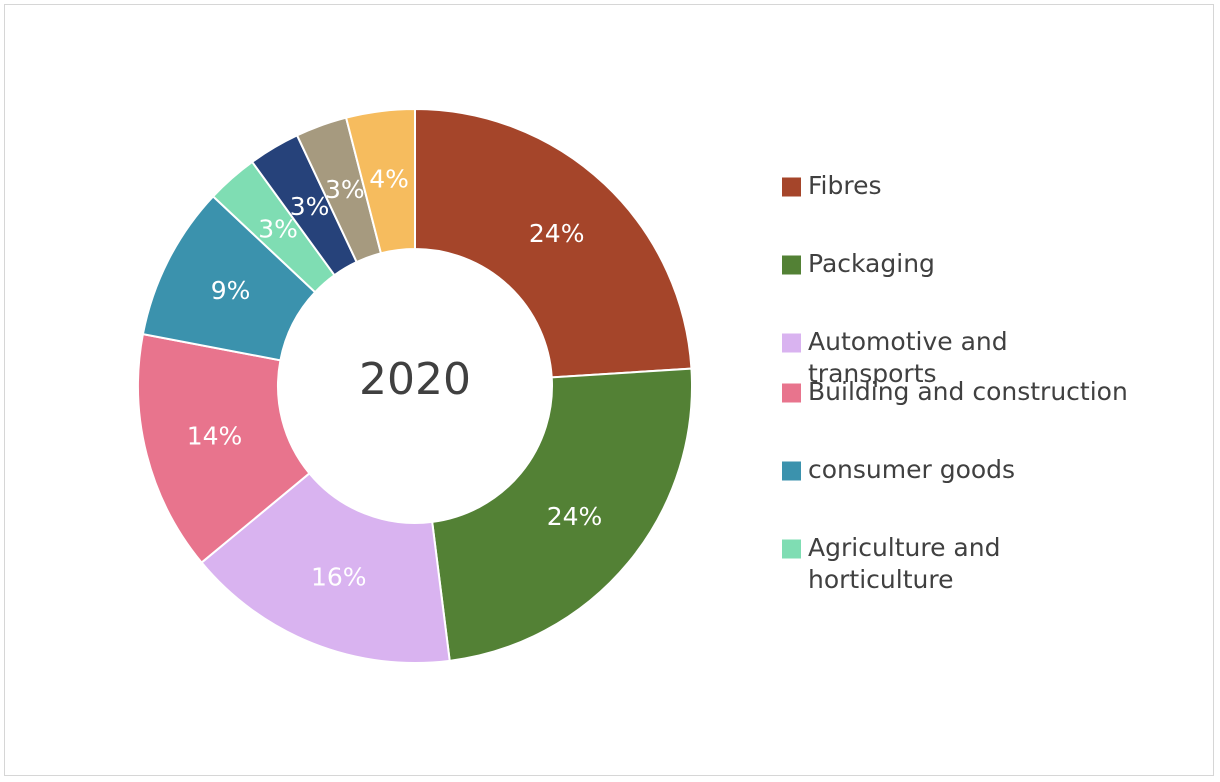 The width and height of the screenshot is (1220, 782). Describe the element at coordinates (339, 576) in the screenshot. I see `slice-label-2: 16%` at that location.